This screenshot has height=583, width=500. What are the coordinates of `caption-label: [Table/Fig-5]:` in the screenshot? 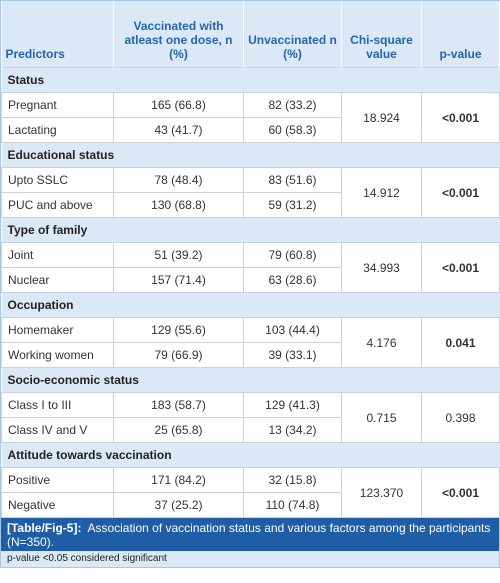 It's located at (44, 528).